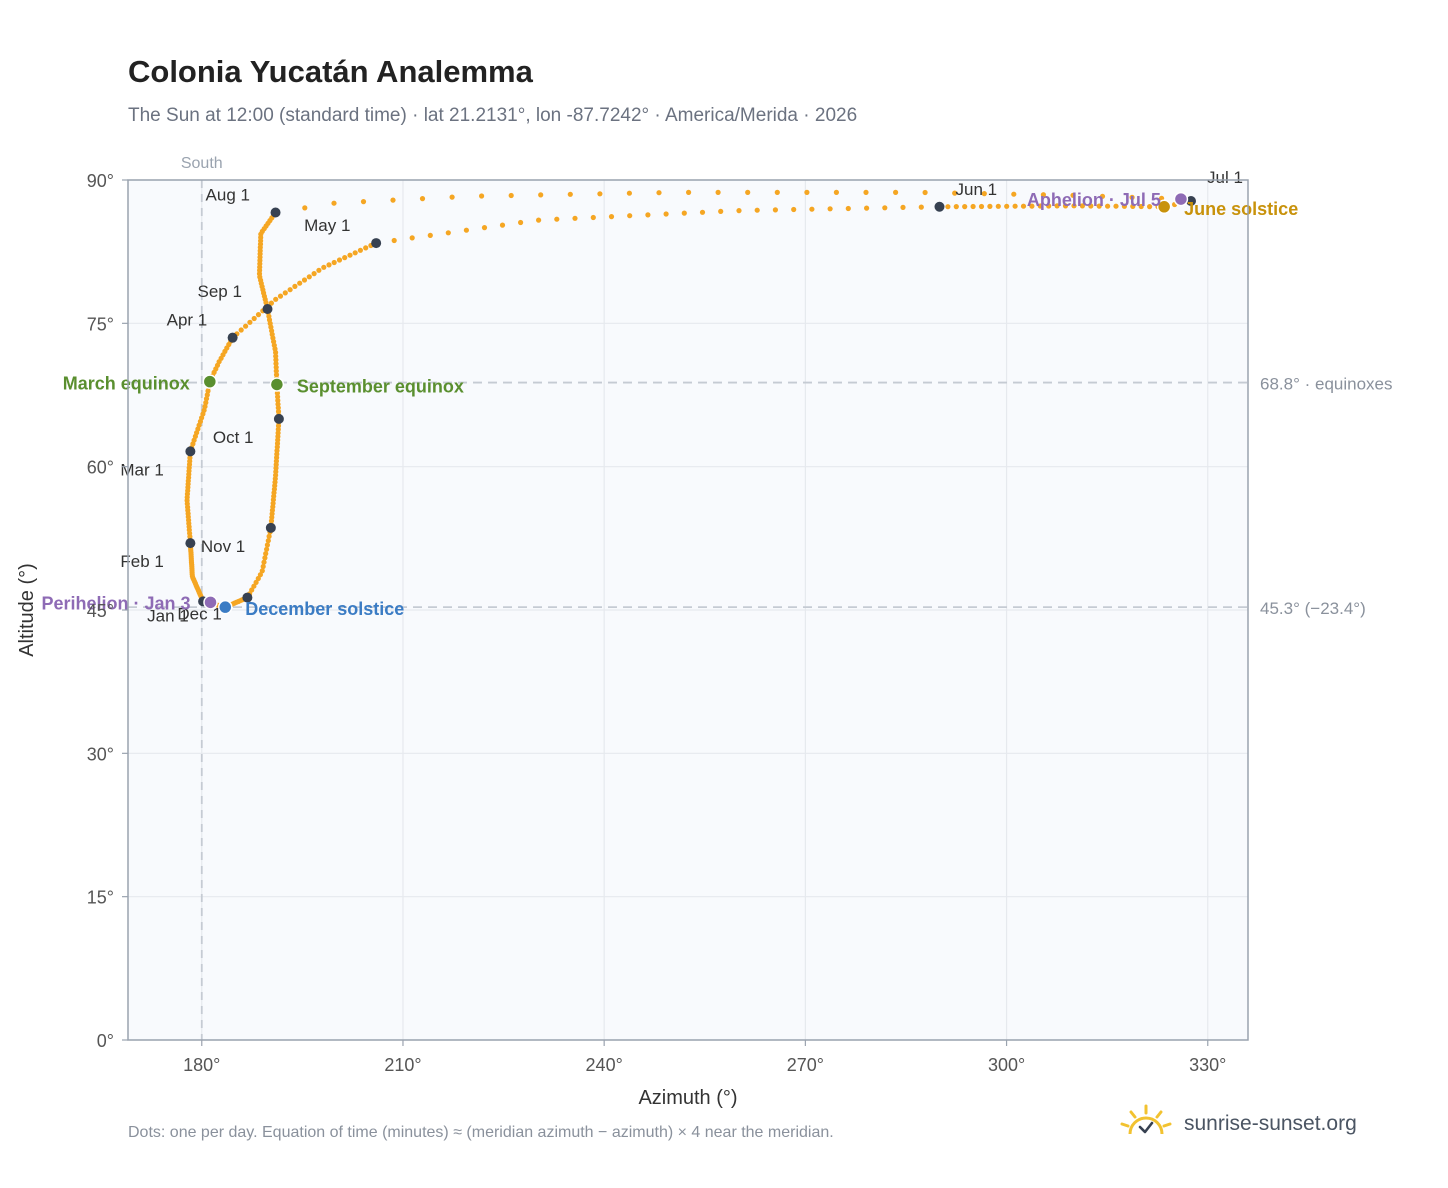 Image resolution: width=1448 pixels, height=1188 pixels. I want to click on event-label: December solstice, so click(324, 609).